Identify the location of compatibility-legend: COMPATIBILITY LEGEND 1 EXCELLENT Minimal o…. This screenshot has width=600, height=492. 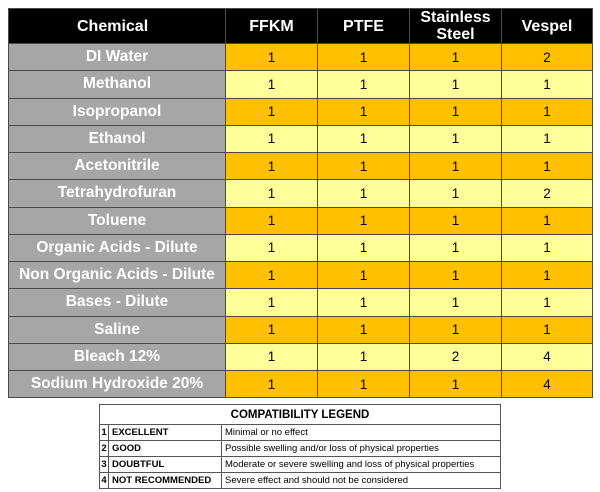
(300, 446).